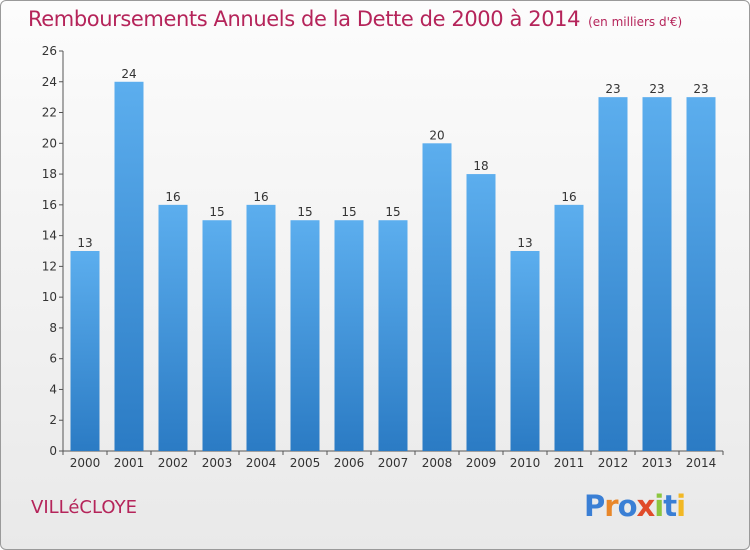 The image size is (750, 550). I want to click on y-tick-label: 0, so click(53, 451).